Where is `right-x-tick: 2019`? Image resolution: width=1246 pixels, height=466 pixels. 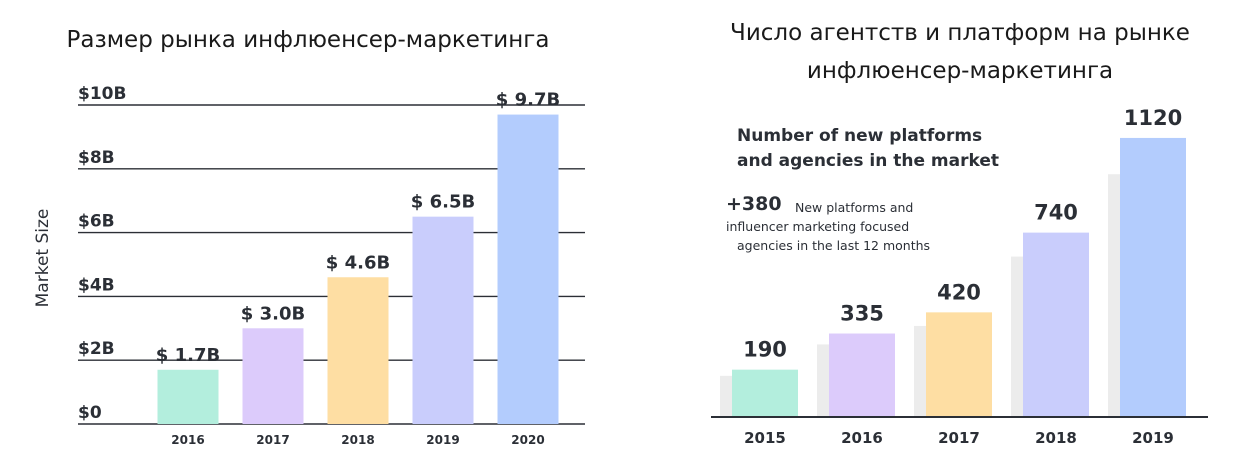 right-x-tick: 2019 is located at coordinates (1153, 438).